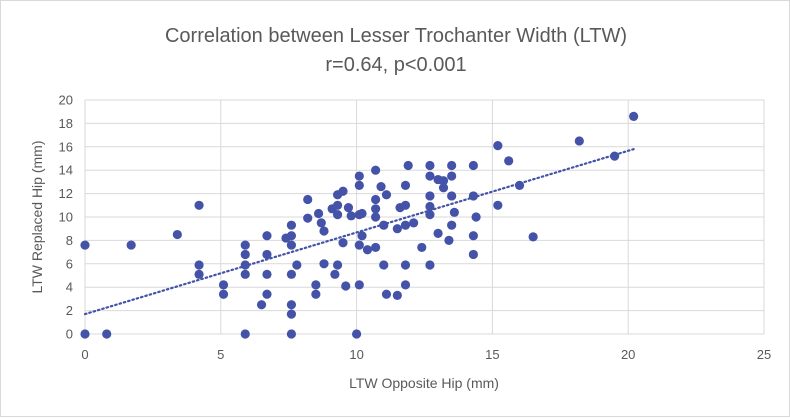  I want to click on x-tick-label: 25, so click(764, 354).